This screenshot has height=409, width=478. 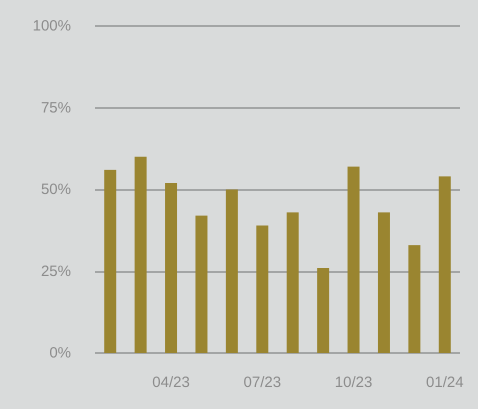 I want to click on x-tick-label: 10/23, so click(x=353, y=382).